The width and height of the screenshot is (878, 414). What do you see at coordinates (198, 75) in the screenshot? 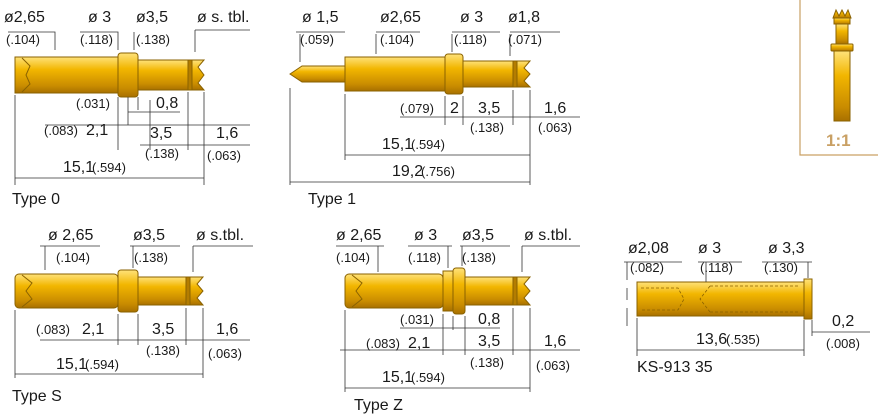
I see `type0-tail` at bounding box center [198, 75].